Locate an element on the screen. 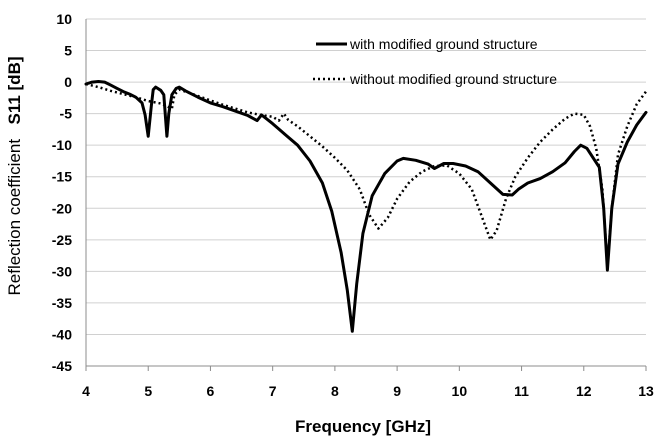  y-tick-label: -15 is located at coordinates (62, 177).